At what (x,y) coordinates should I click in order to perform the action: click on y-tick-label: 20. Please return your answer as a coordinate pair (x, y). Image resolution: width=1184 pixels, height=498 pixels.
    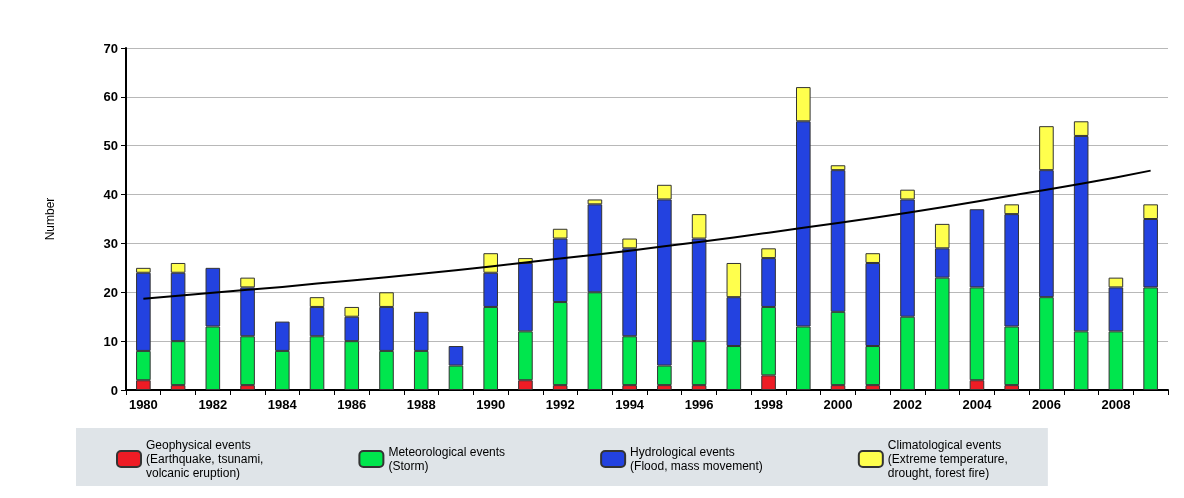
    Looking at the image, I should click on (110, 292).